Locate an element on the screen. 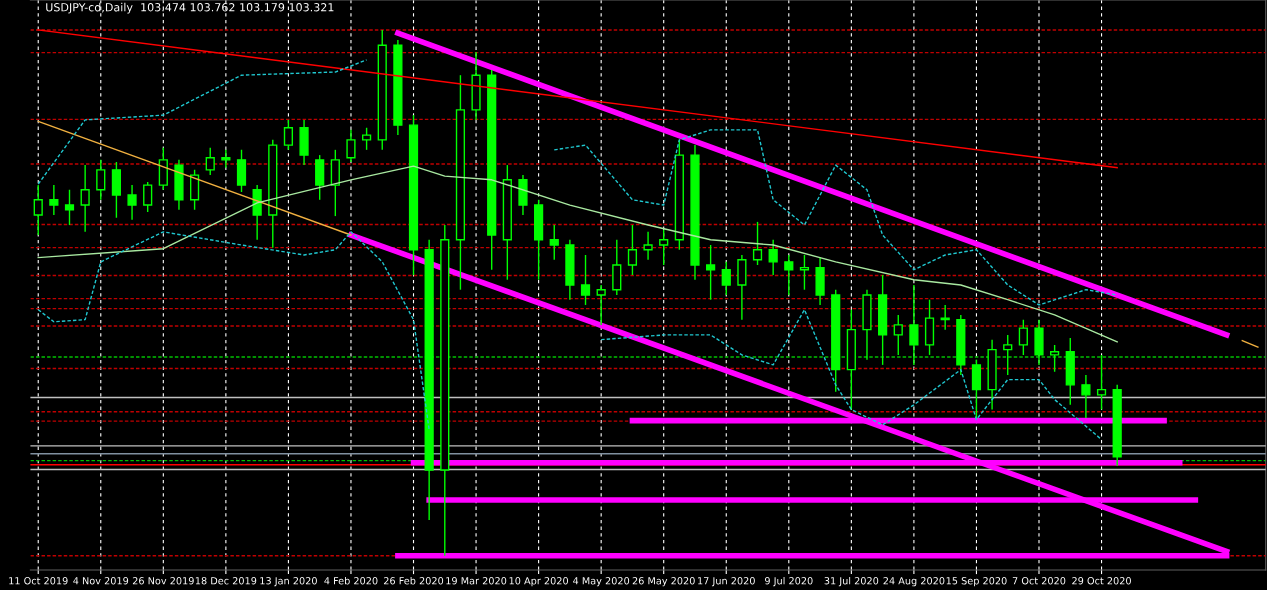  x-tick-label: 31 Jul 2020 is located at coordinates (851, 581).